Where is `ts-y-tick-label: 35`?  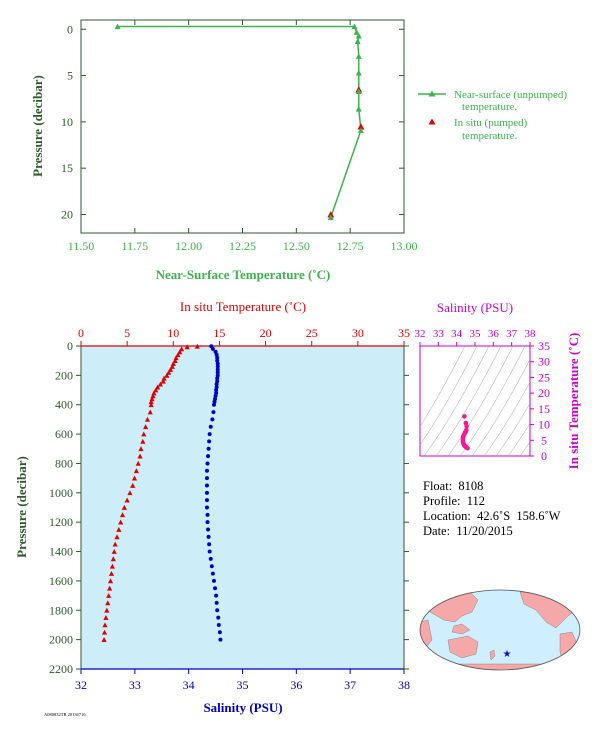 ts-y-tick-label: 35 is located at coordinates (544, 346).